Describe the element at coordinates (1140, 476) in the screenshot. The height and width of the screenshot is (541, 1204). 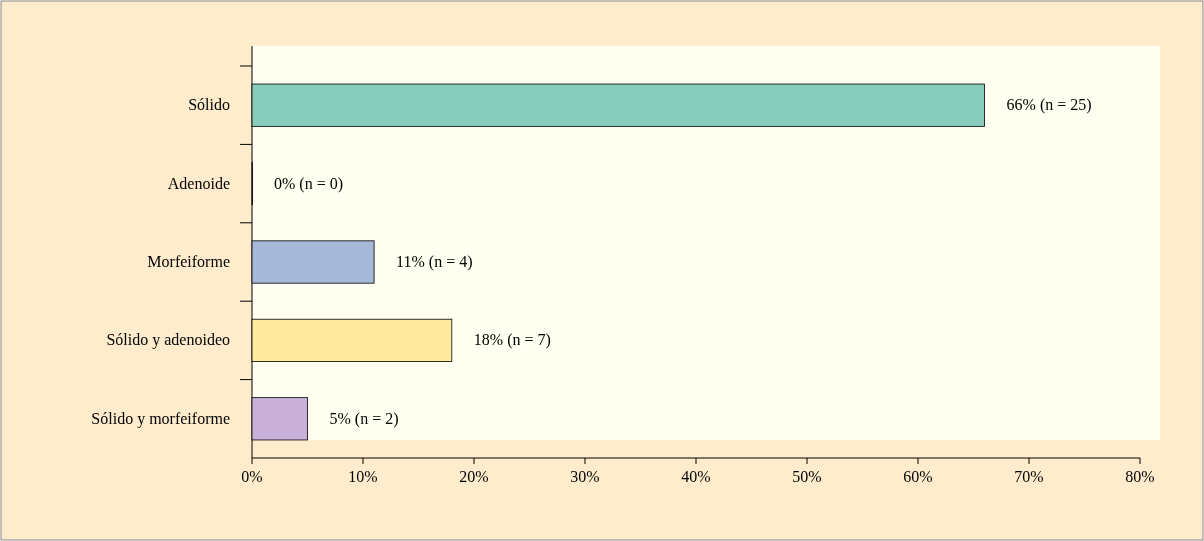
I see `x-tick-label: 80%` at that location.